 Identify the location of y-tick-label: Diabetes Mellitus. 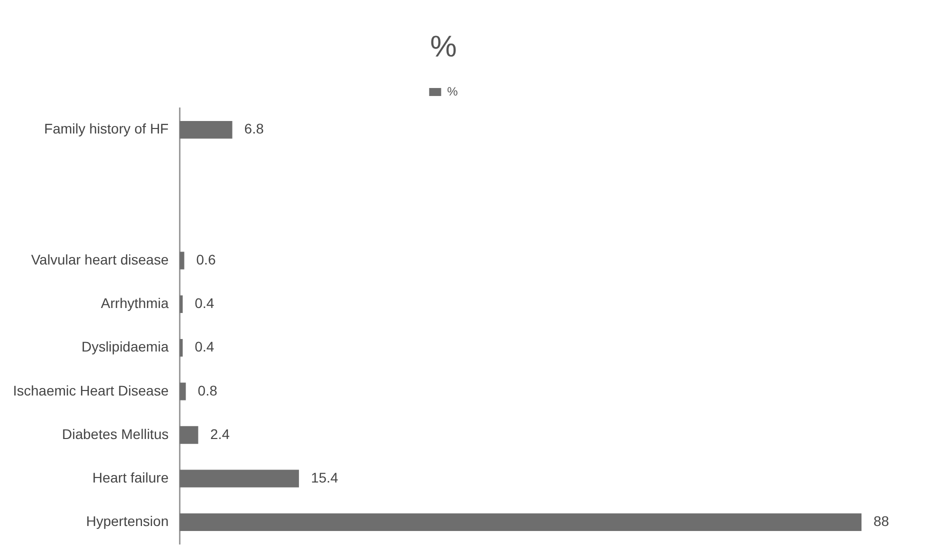
(115, 434).